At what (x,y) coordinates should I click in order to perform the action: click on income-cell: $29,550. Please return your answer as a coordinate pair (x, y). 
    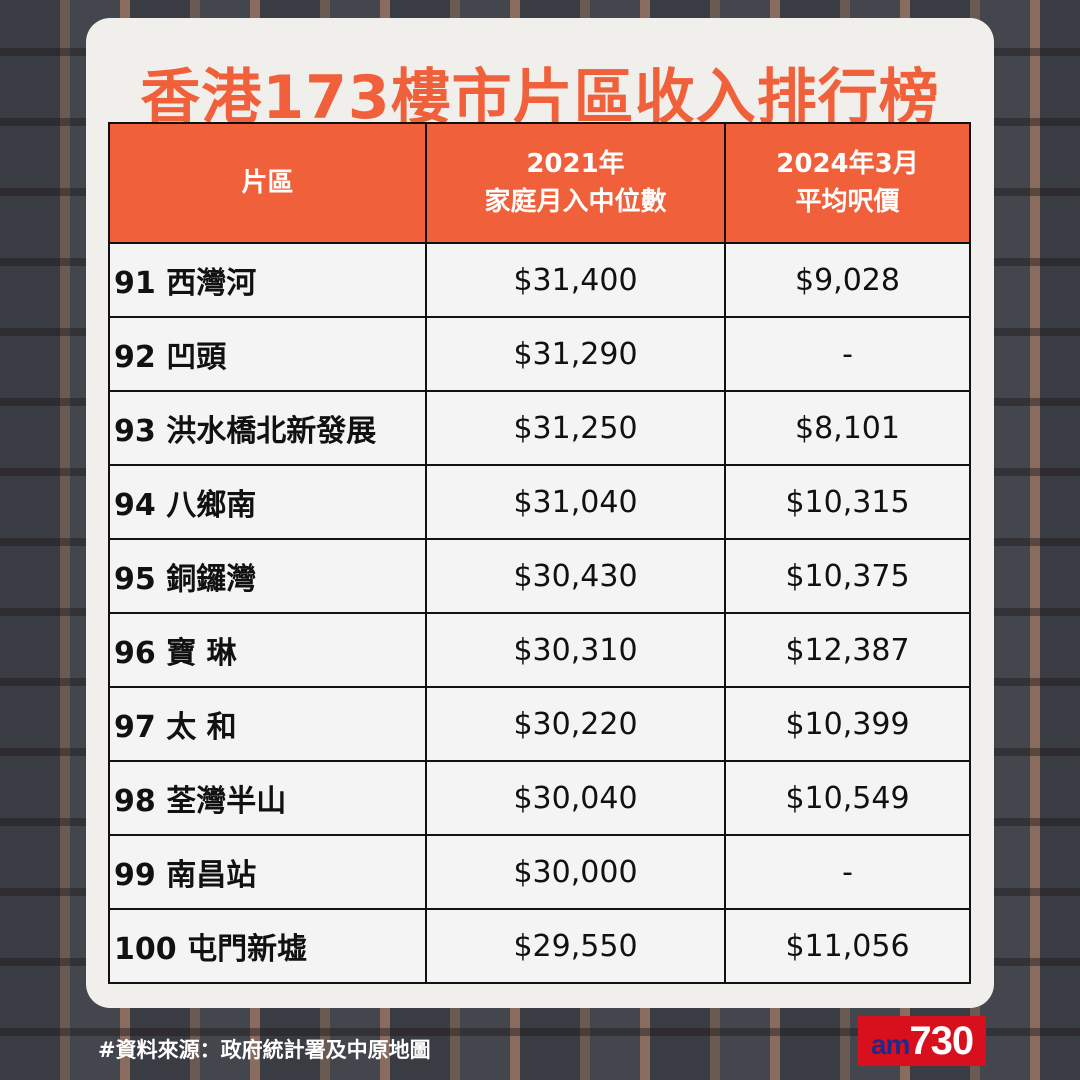
    Looking at the image, I should click on (575, 946).